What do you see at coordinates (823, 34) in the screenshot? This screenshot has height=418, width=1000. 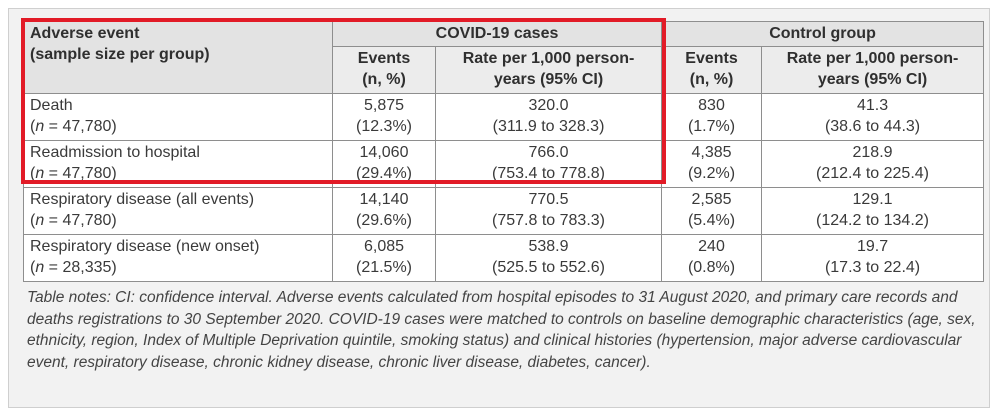 I see `control-group-header: Control group` at bounding box center [823, 34].